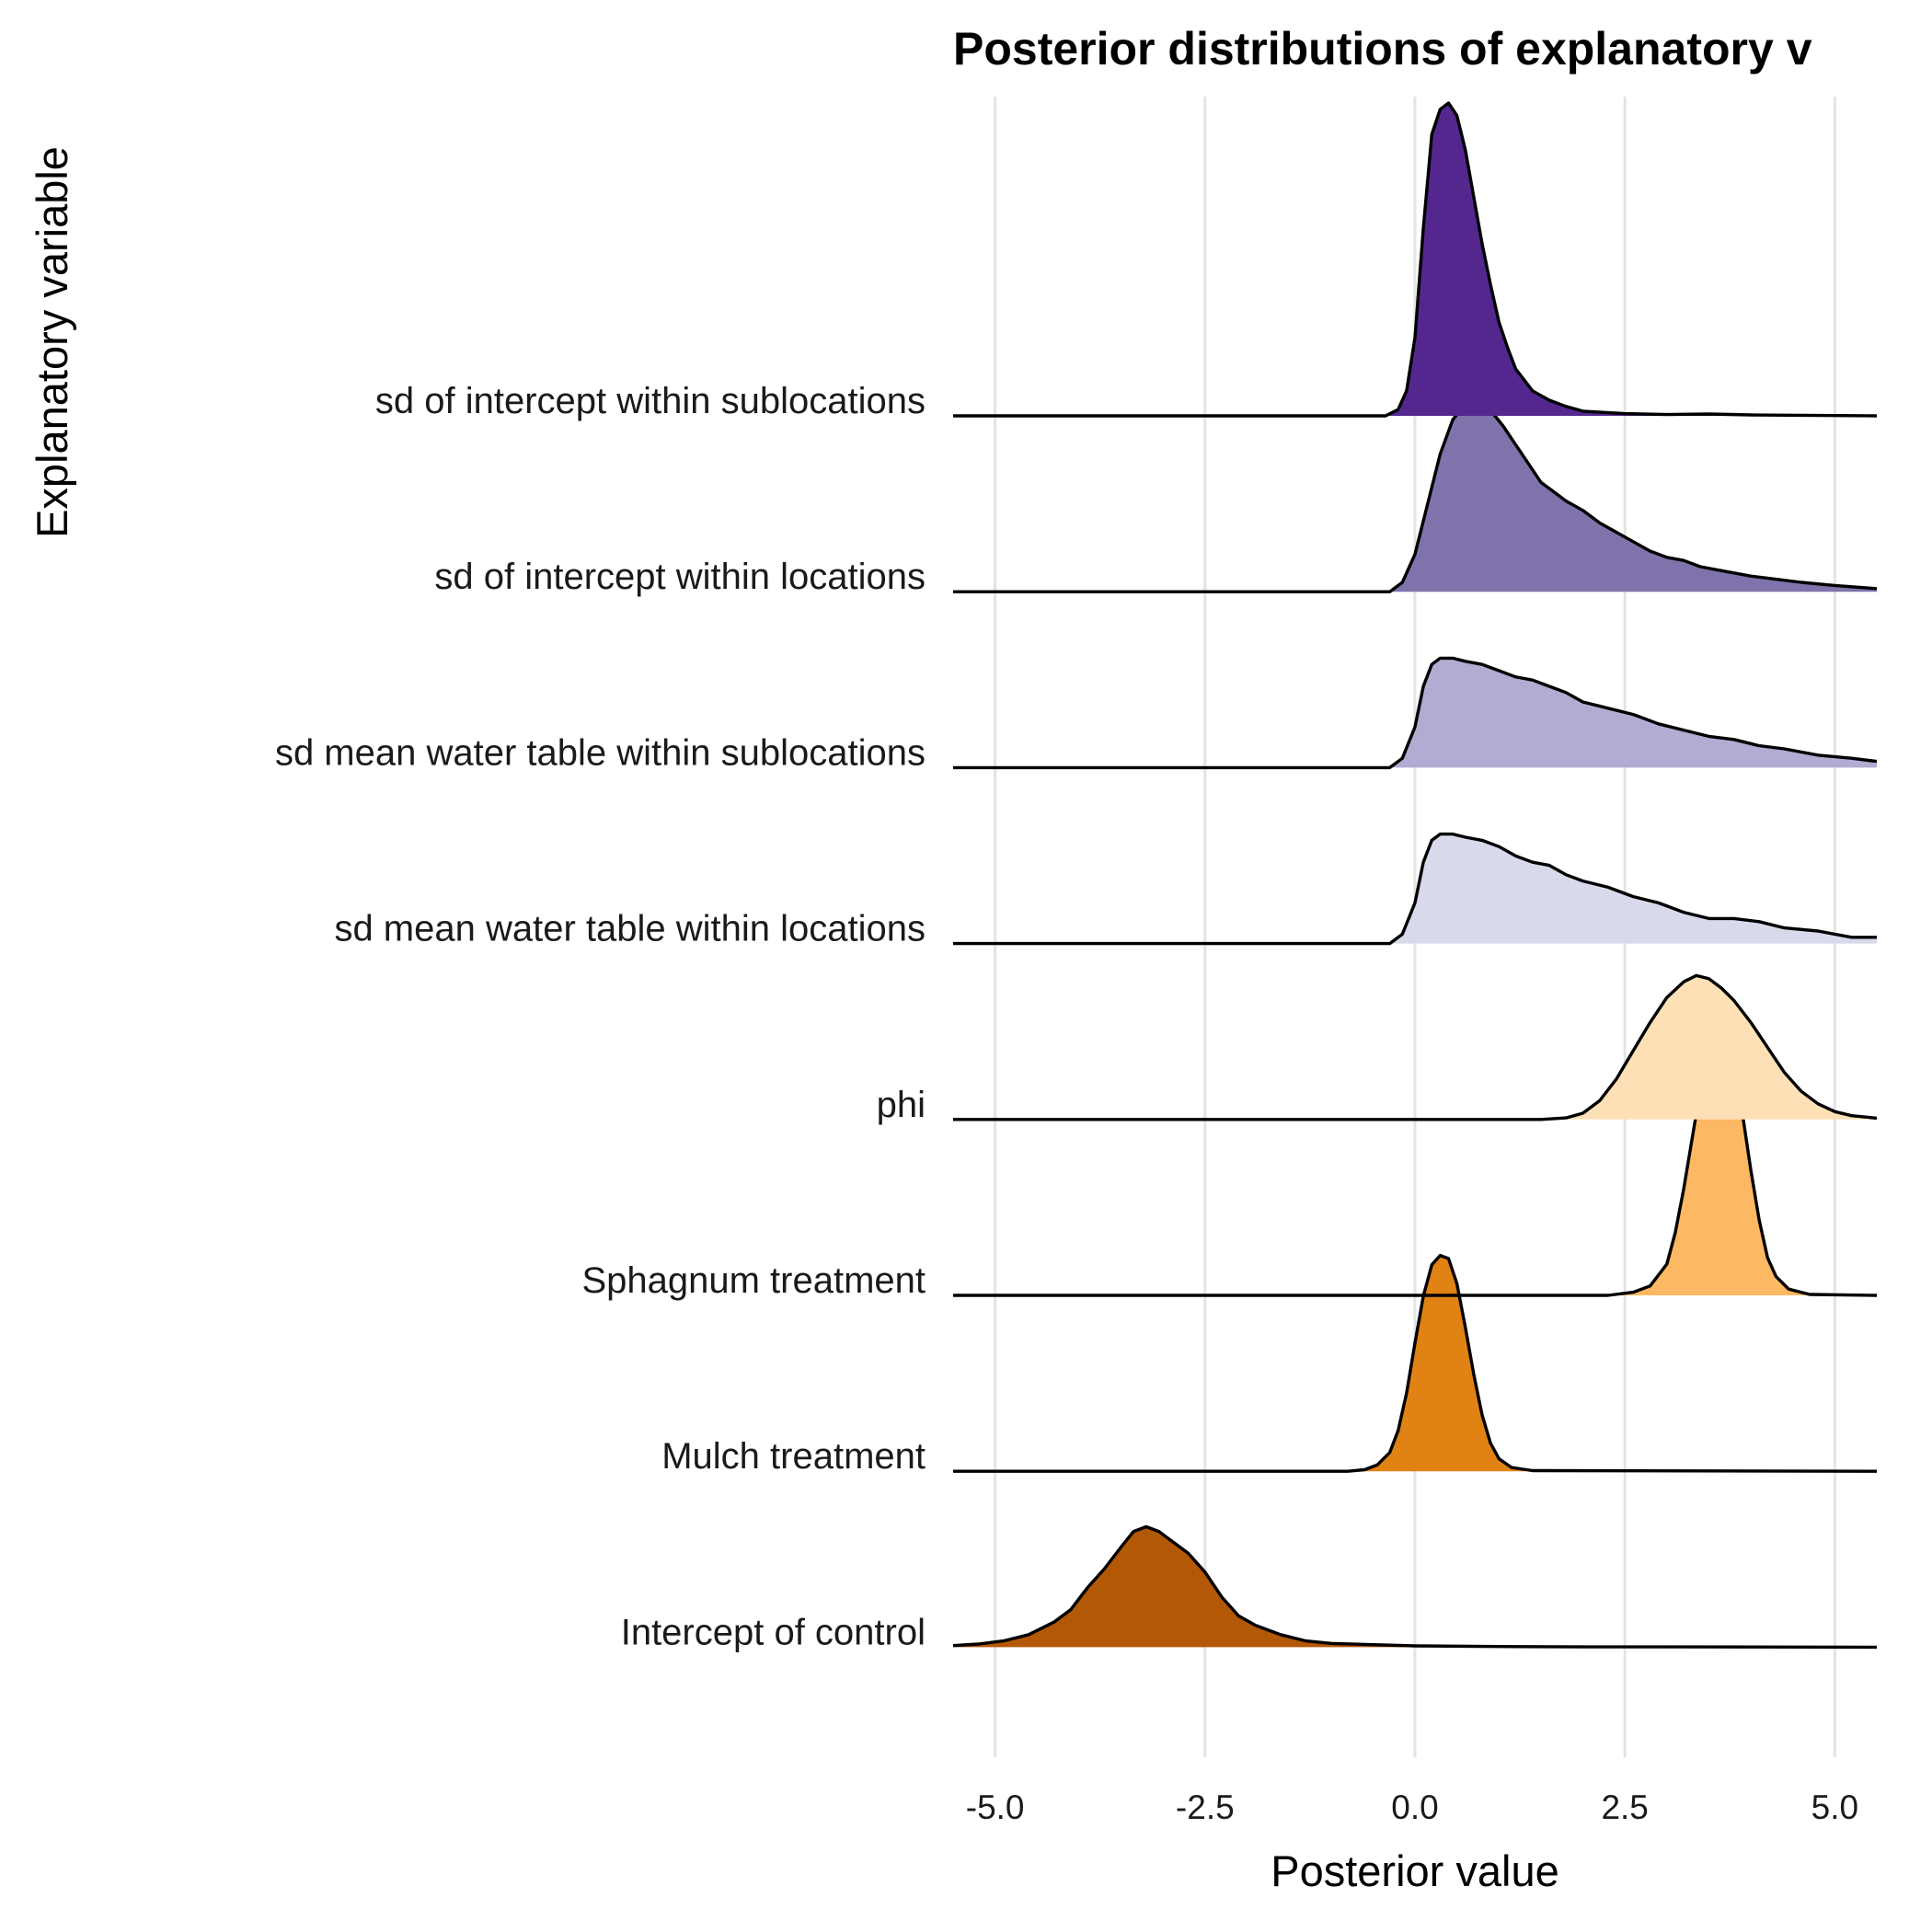 This screenshot has width=1932, height=1932. I want to click on y-axis-title: Explanatory variable, so click(52, 342).